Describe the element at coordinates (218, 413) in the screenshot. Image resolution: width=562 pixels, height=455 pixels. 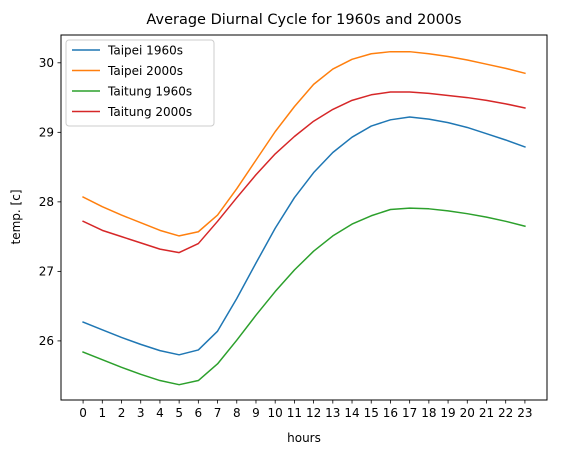
I see `x-tick-label: 7` at that location.